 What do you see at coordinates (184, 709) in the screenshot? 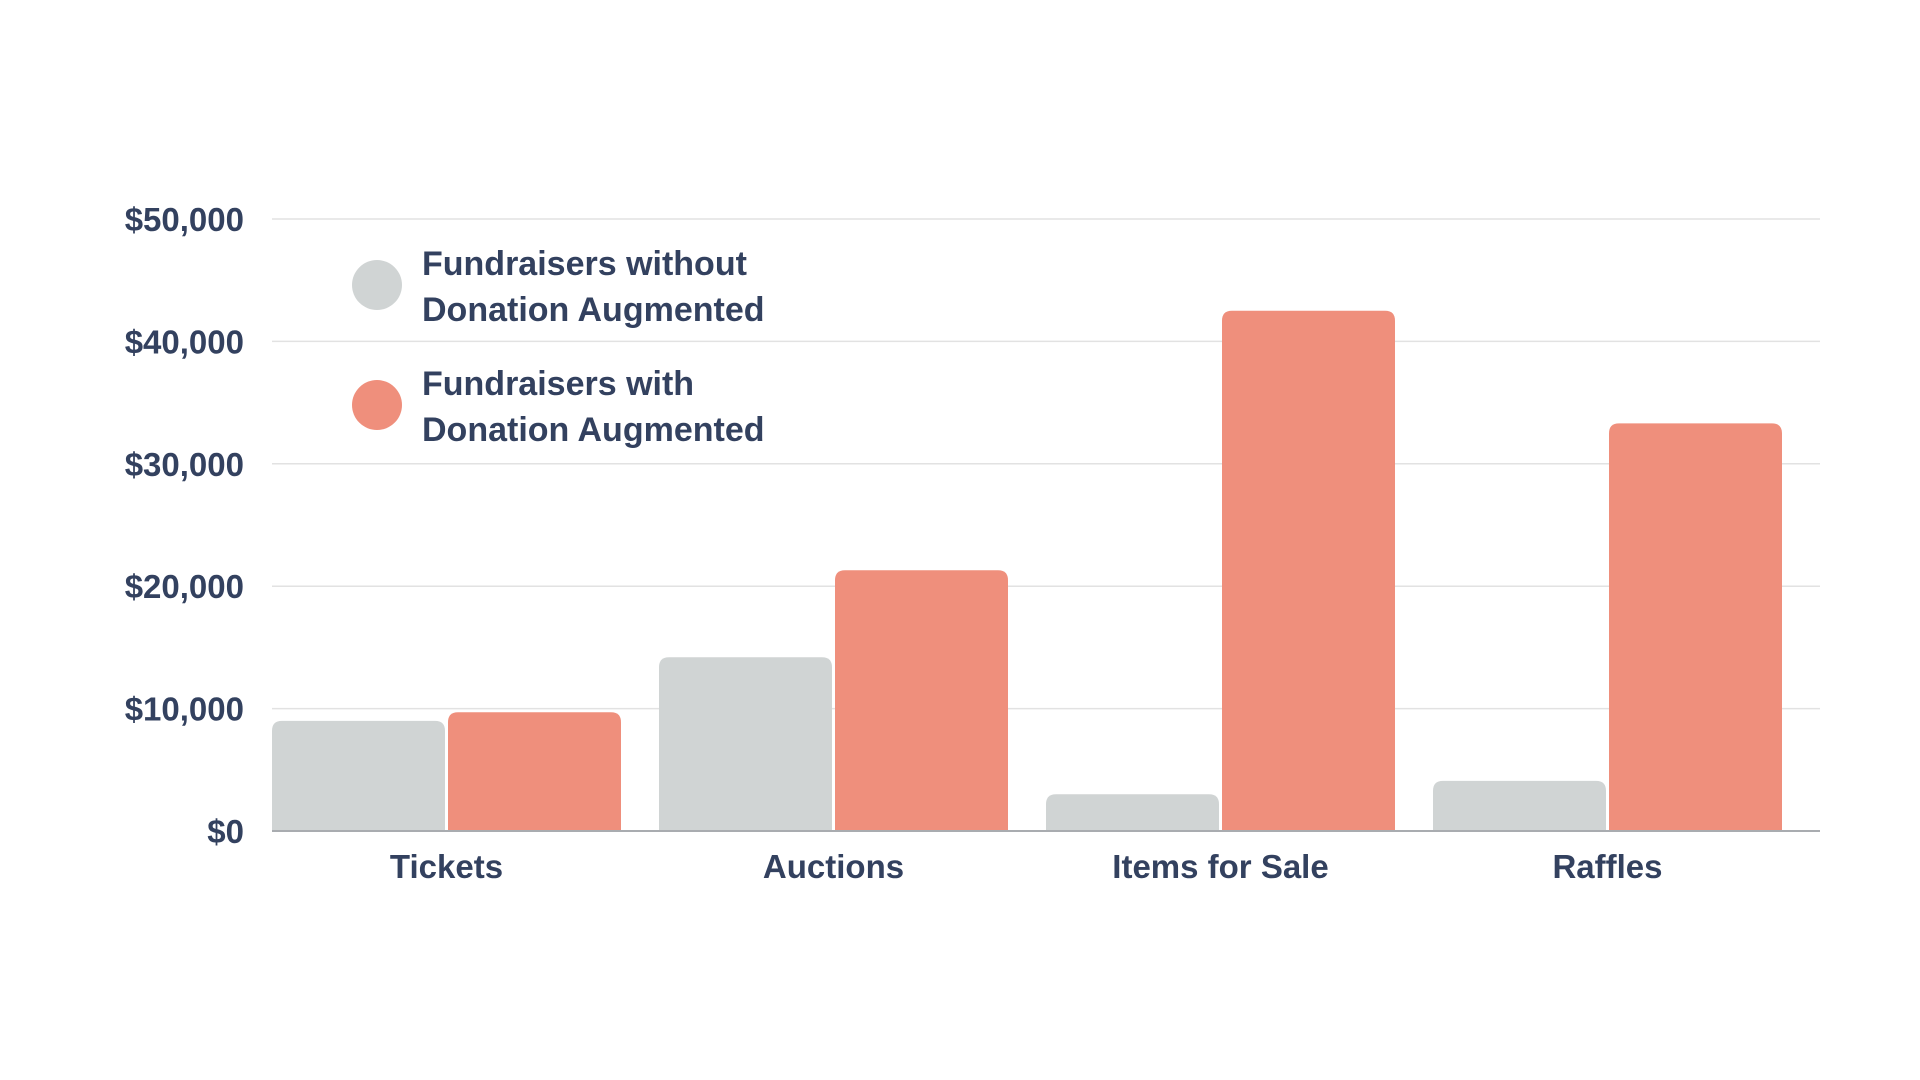
I see `y-tick-label: $10,000` at bounding box center [184, 709].